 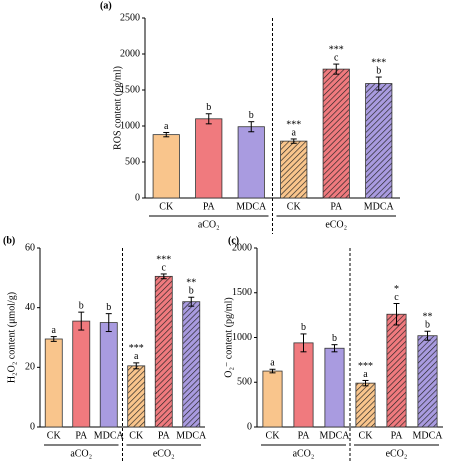 I want to click on y-axis-label: ROS content (pg/ml), so click(x=117, y=108).